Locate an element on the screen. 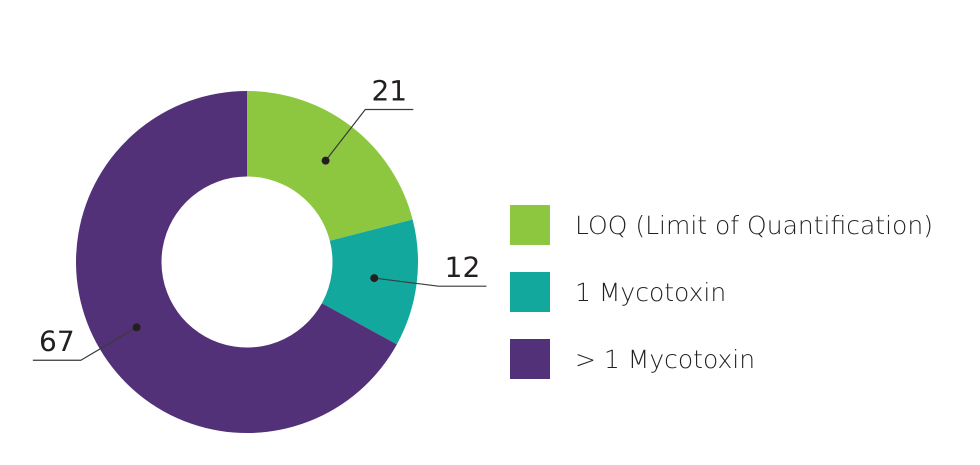  data-label: 67 is located at coordinates (57, 341).